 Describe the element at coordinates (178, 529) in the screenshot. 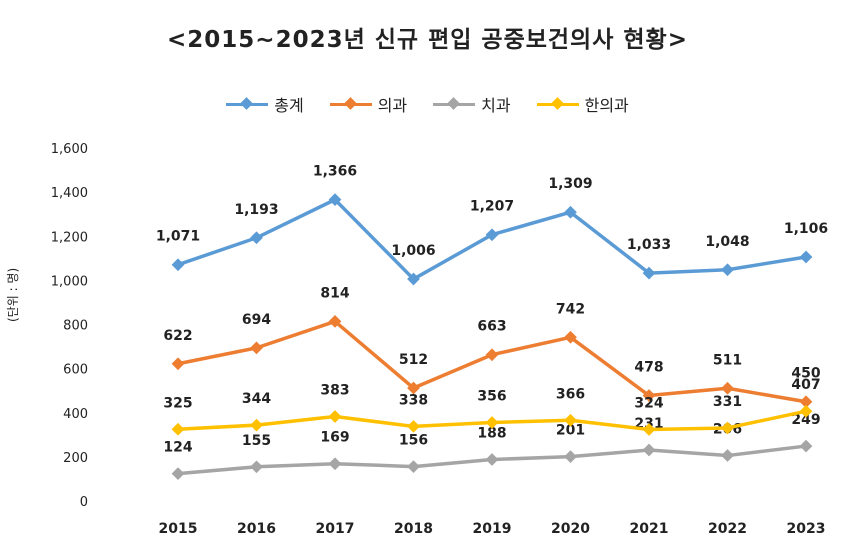

I see `x-tick-label: 2015` at that location.